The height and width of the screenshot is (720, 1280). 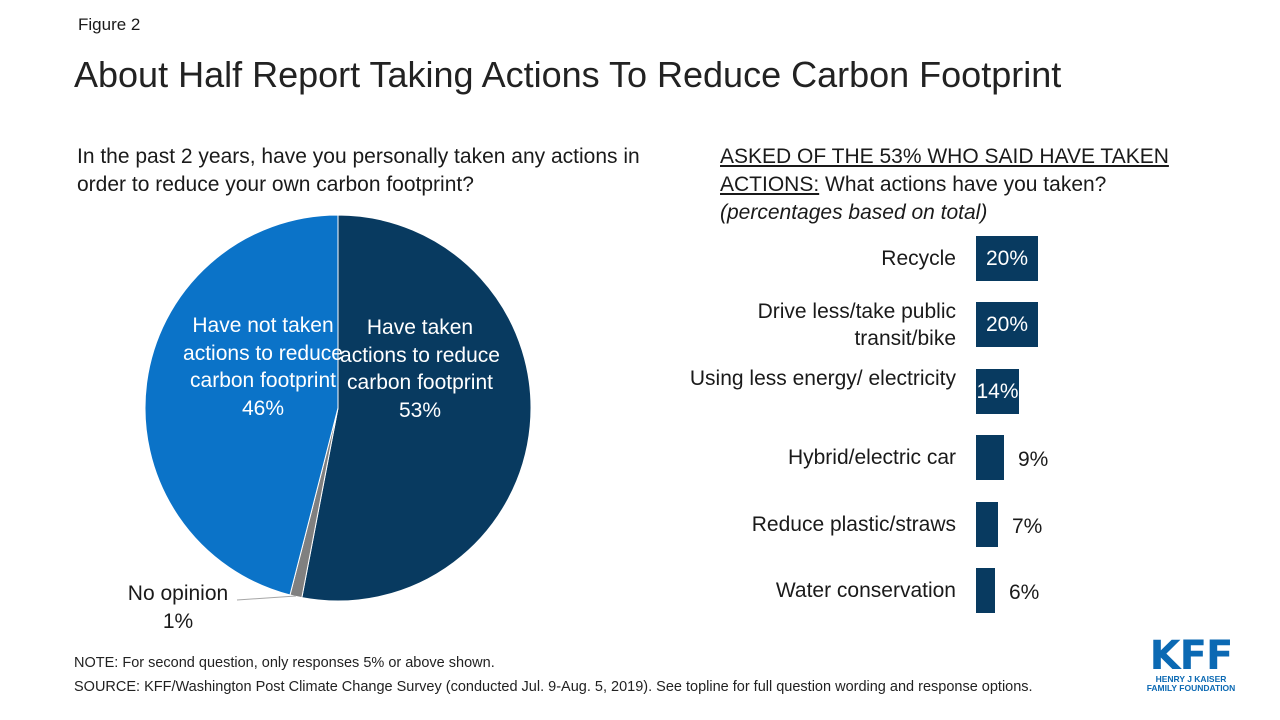 I want to click on bar-value-label-3: 9%, so click(x=1033, y=459).